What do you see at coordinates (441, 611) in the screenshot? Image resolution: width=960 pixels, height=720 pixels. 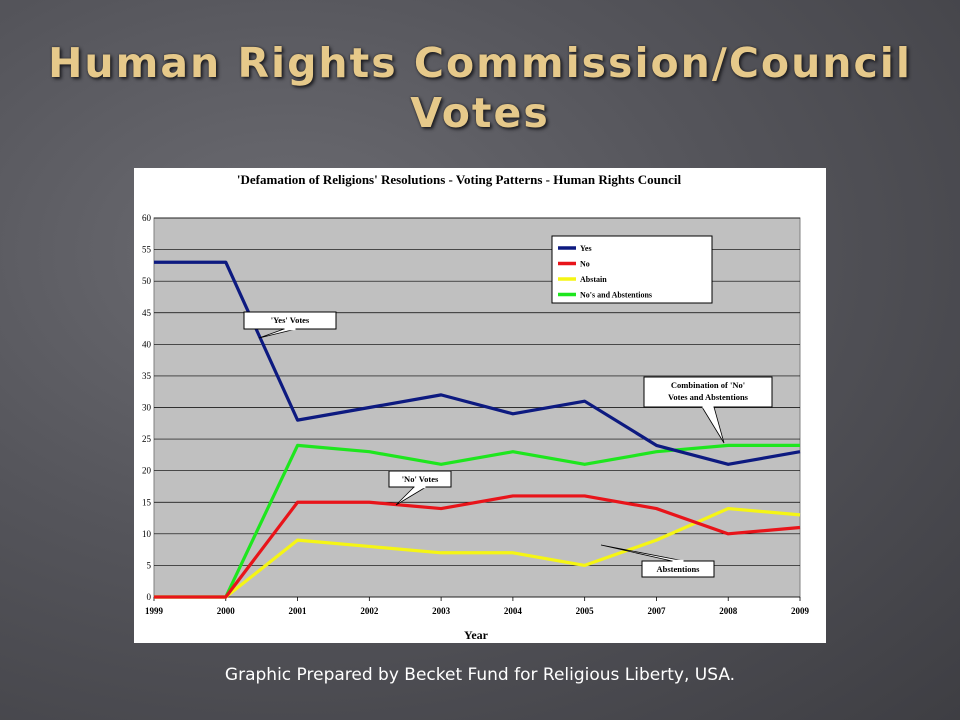 I see `x-tick-label: 2003` at bounding box center [441, 611].